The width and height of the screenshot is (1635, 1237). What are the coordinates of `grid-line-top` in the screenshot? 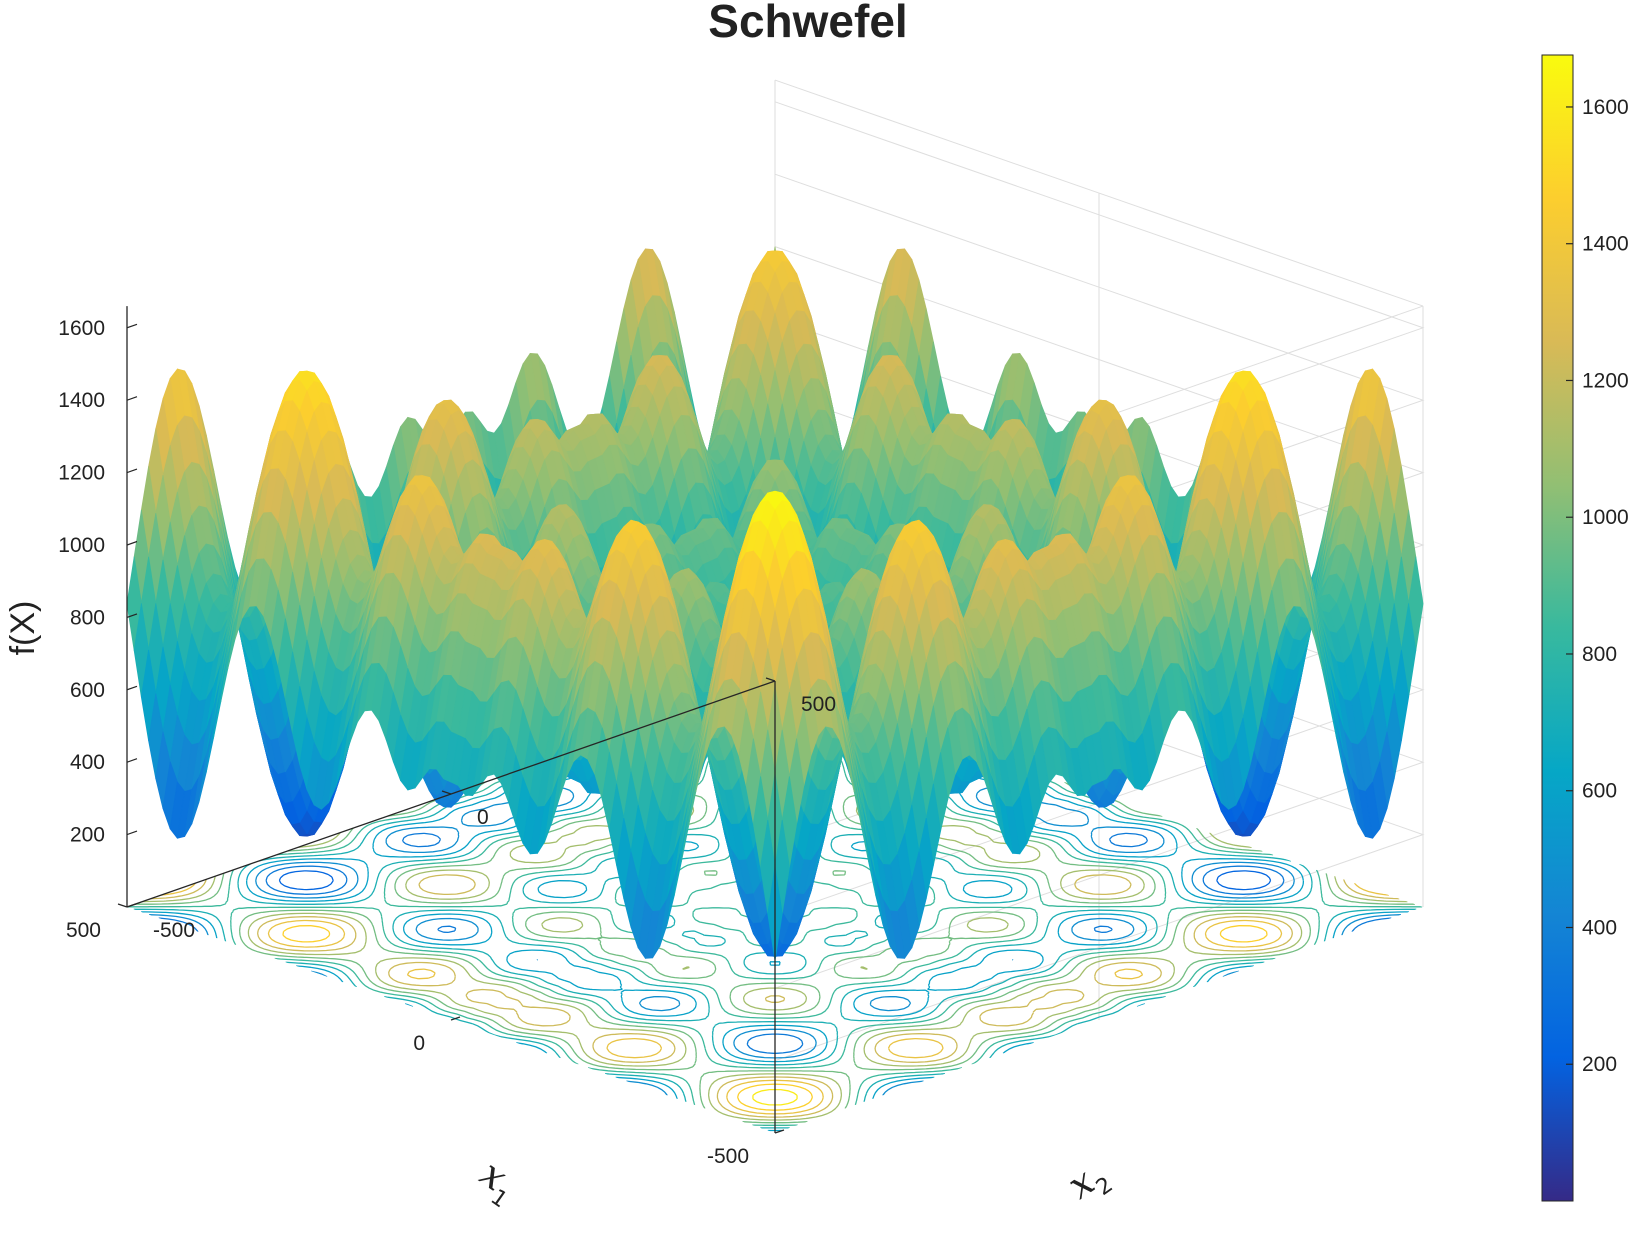 It's located at (1099, 193).